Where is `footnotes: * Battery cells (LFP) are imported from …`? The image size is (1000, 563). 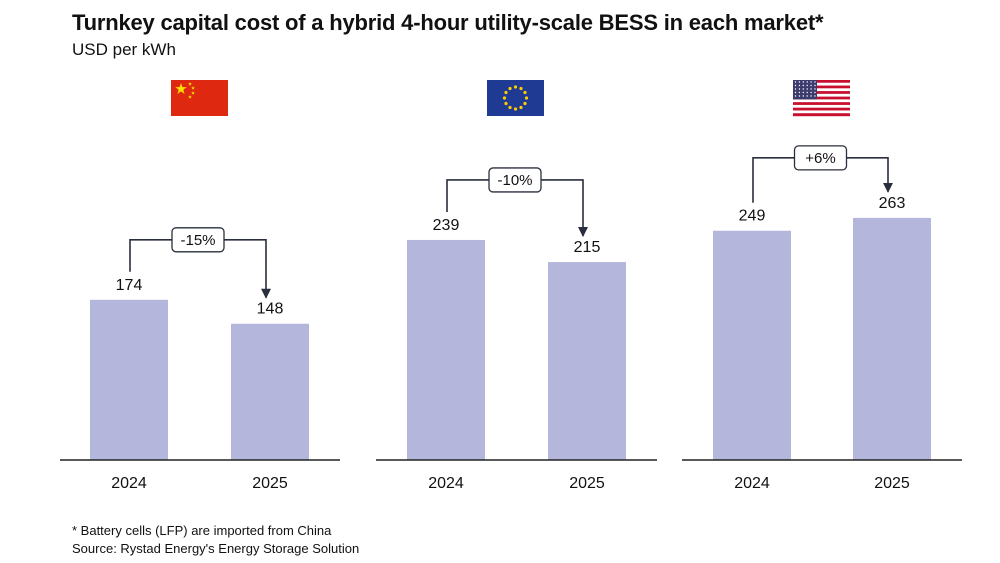 footnotes: * Battery cells (LFP) are imported from … is located at coordinates (215, 540).